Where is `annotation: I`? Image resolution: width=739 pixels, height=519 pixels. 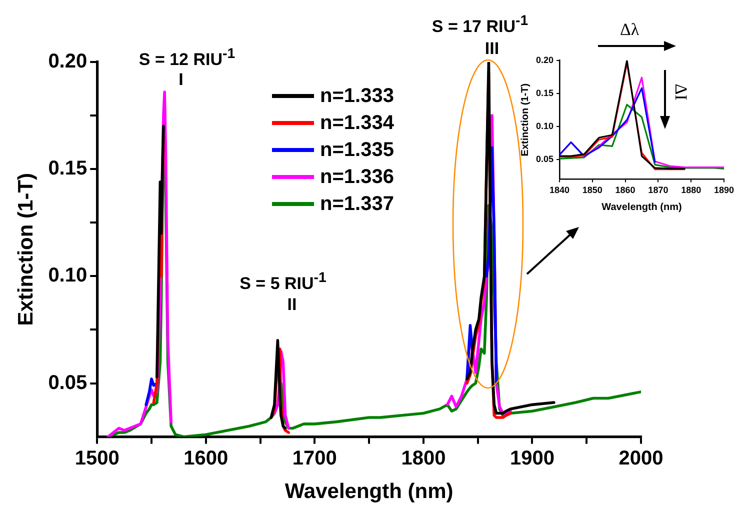
annotation: I is located at coordinates (181, 80).